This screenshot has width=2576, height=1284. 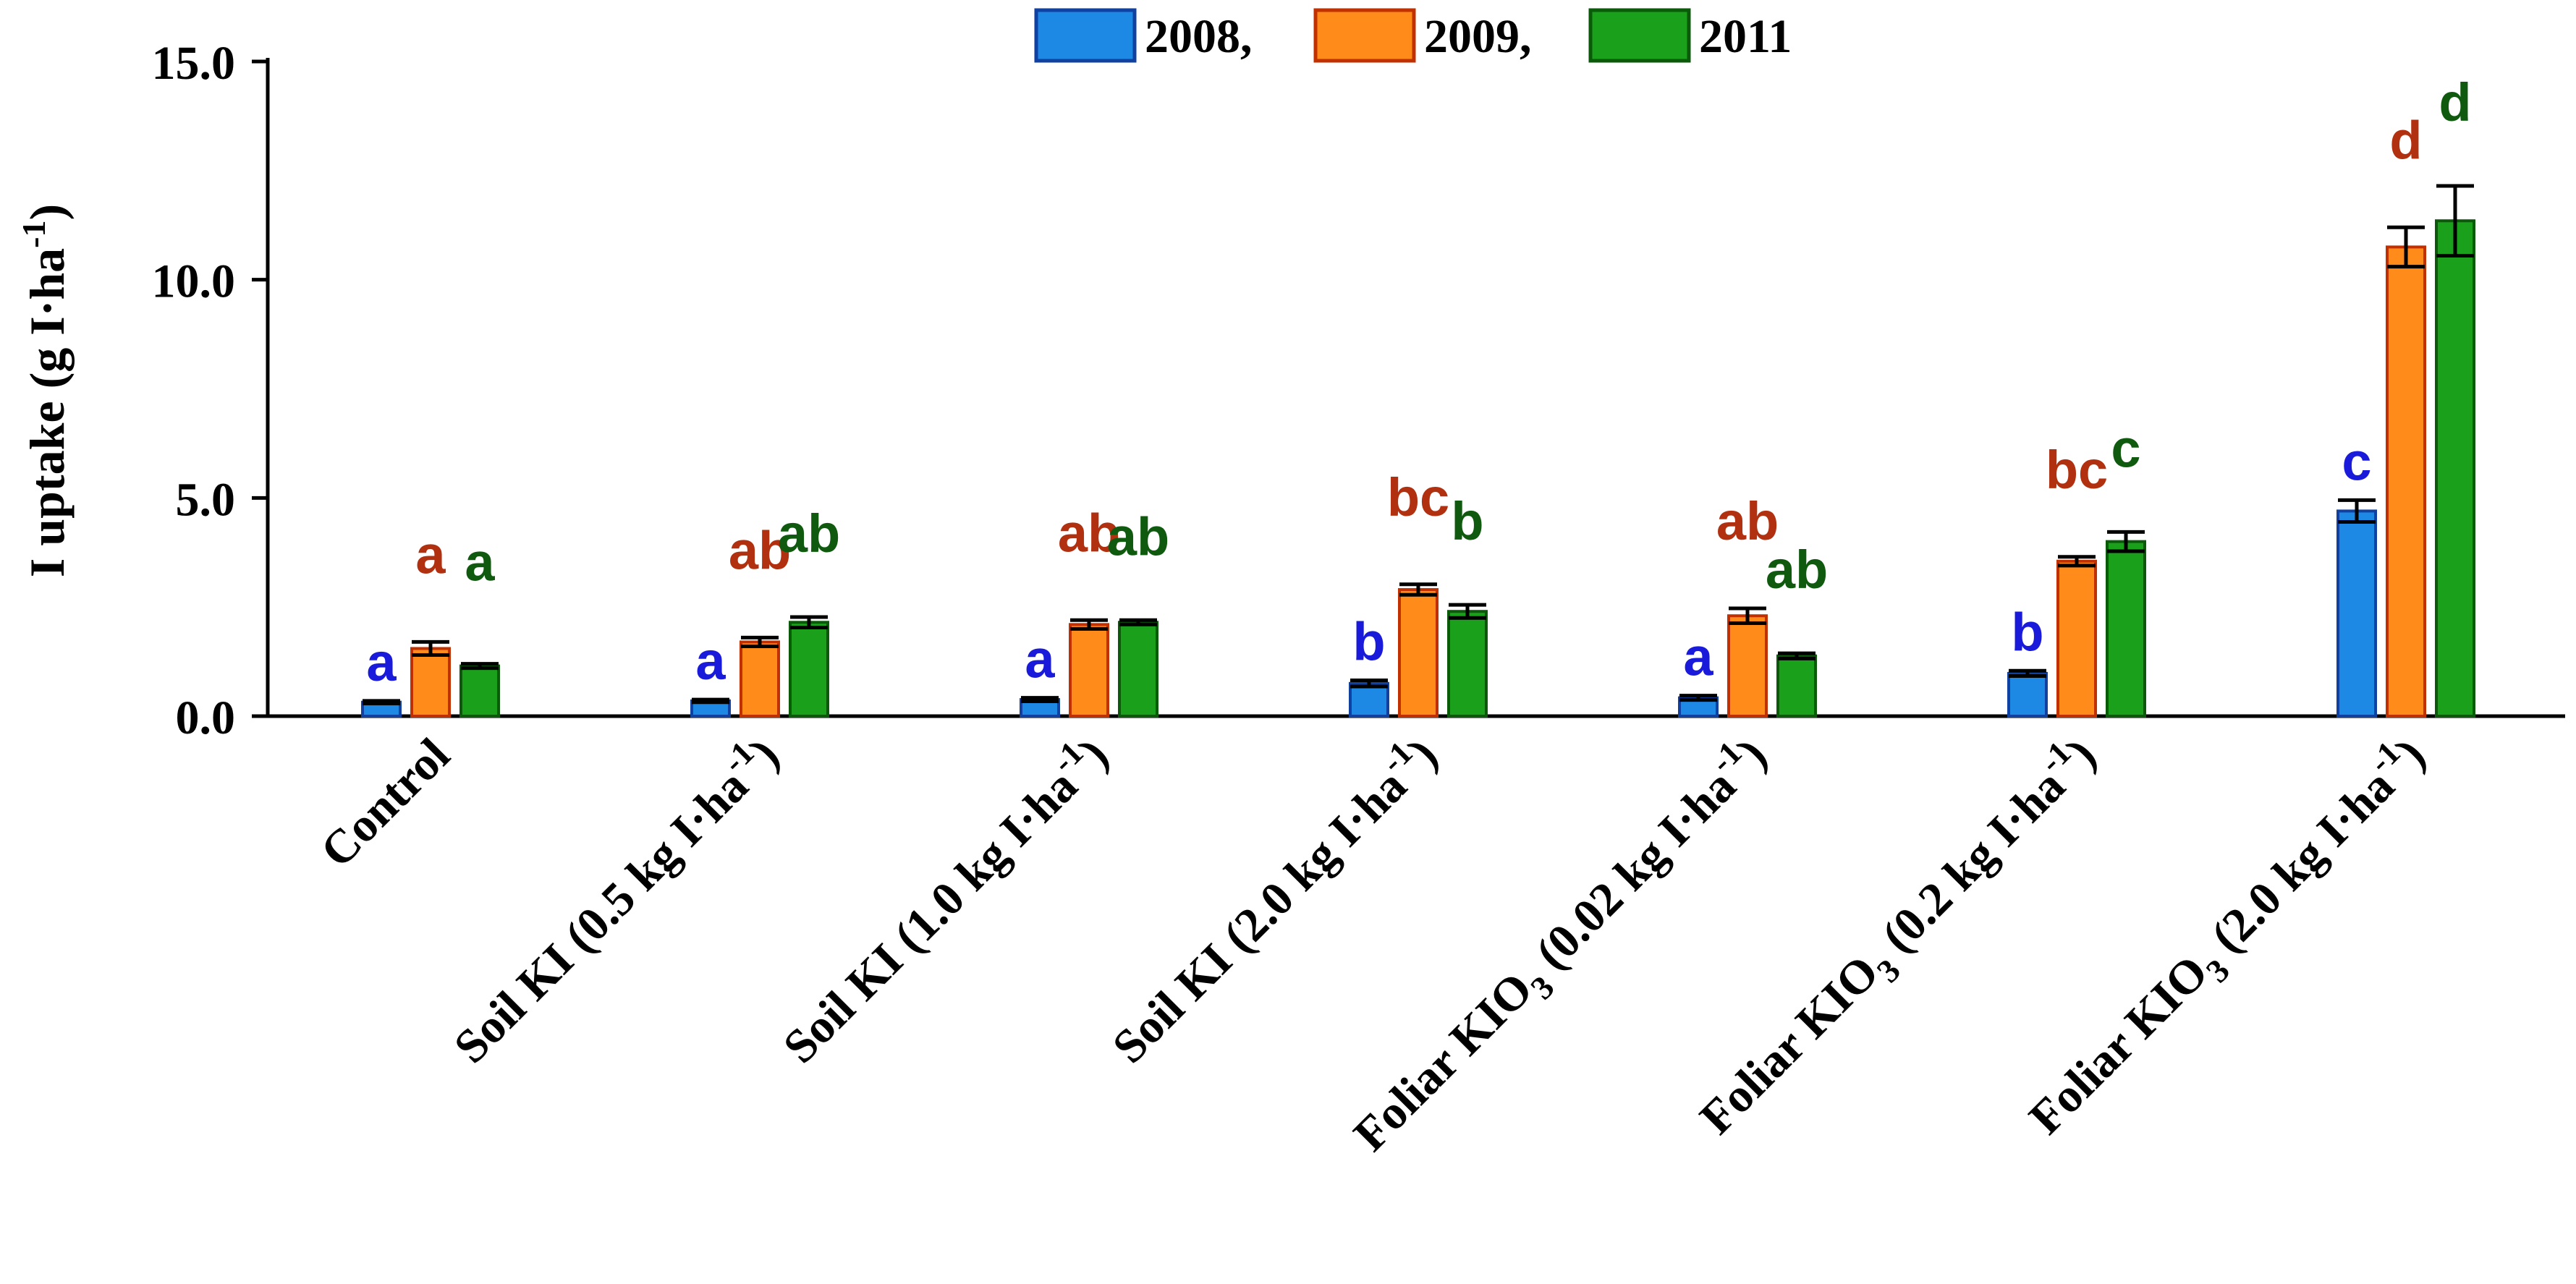 What do you see at coordinates (1745, 36) in the screenshot?
I see `legend-label: 2011` at bounding box center [1745, 36].